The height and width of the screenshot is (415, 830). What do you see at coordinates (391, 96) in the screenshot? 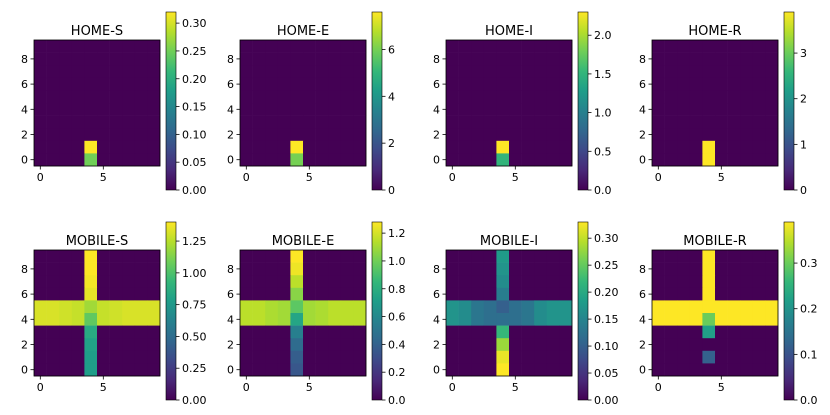
I see `colorbar-tick-label: 4` at bounding box center [391, 96].